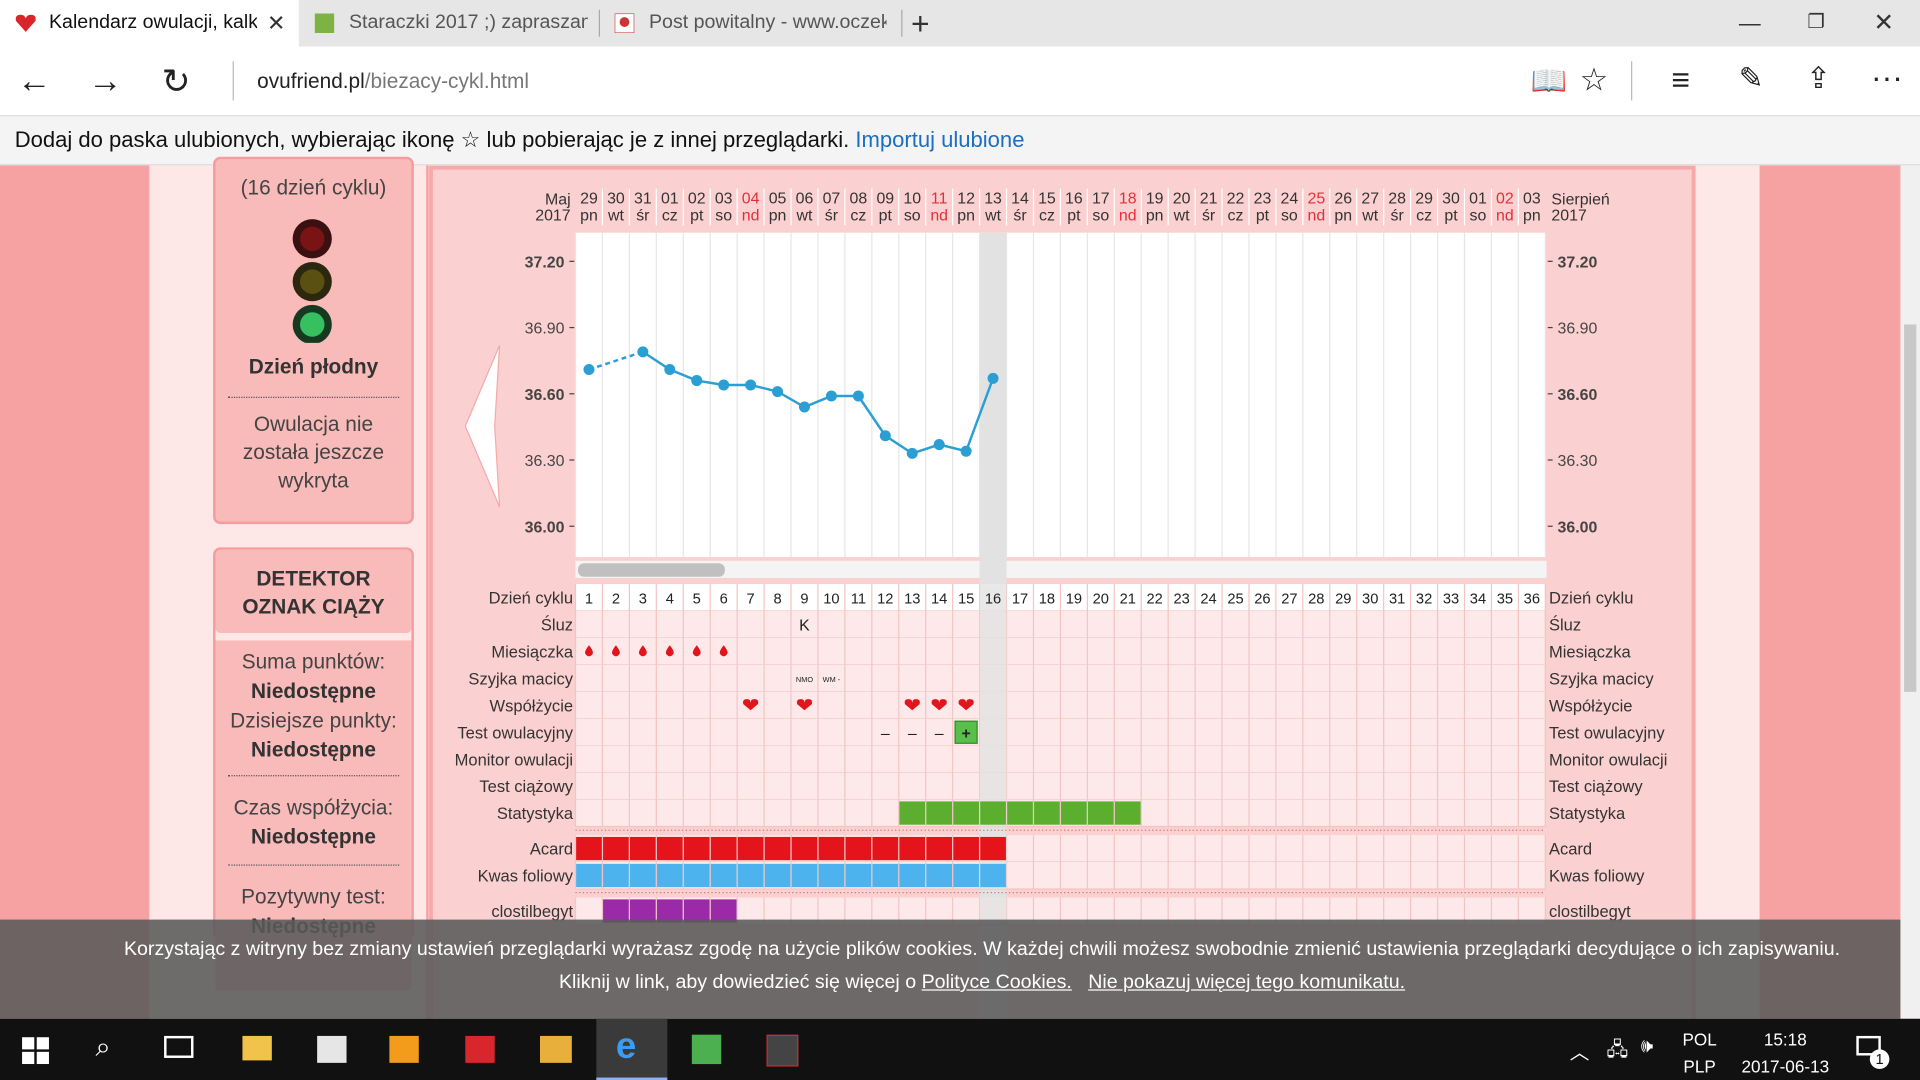 This screenshot has height=1080, width=1920. What do you see at coordinates (1505, 198) in the screenshot?
I see `date-day: 02` at bounding box center [1505, 198].